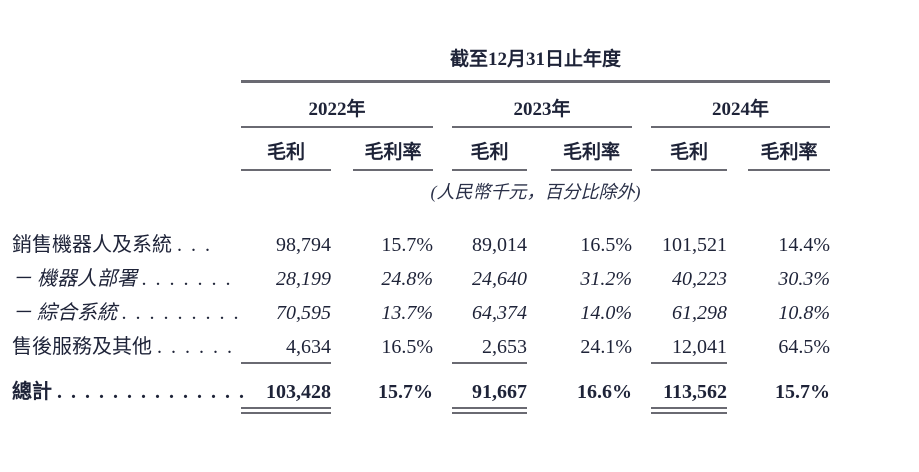  What do you see at coordinates (694, 245) in the screenshot?
I see `cell-2024-gross-profit: 101,521` at bounding box center [694, 245].